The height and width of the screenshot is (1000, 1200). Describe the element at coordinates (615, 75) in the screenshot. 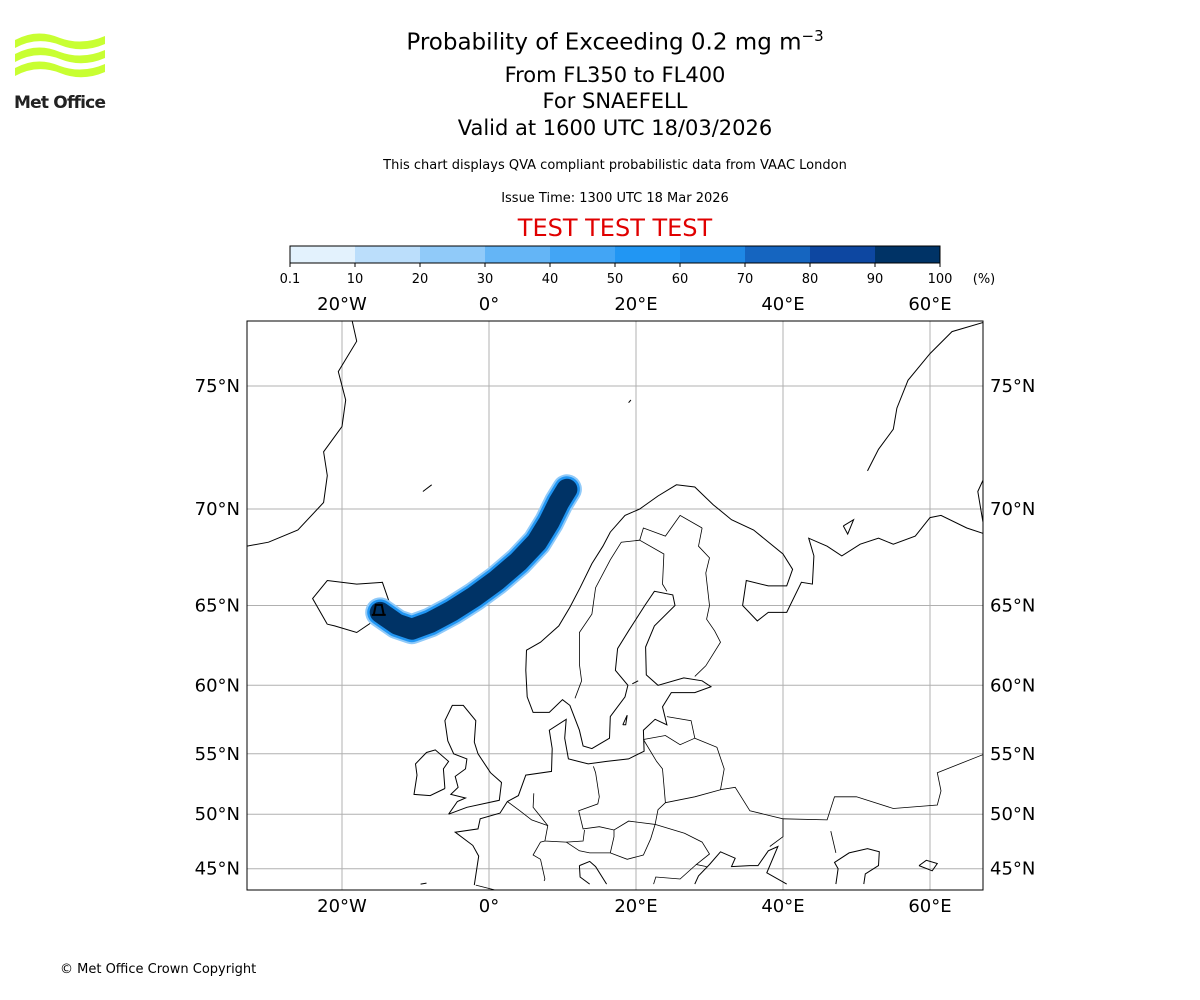

I see `flight-levels: From FL350 to FL400` at that location.